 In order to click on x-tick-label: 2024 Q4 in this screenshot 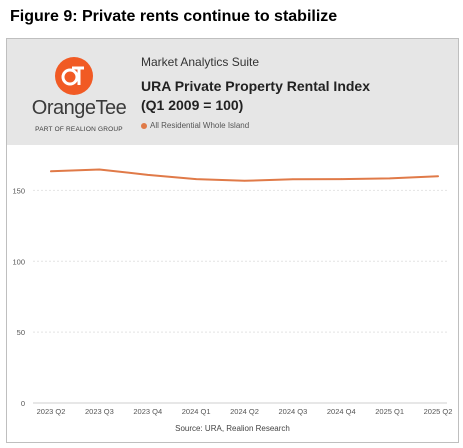, I will do `click(341, 411)`.